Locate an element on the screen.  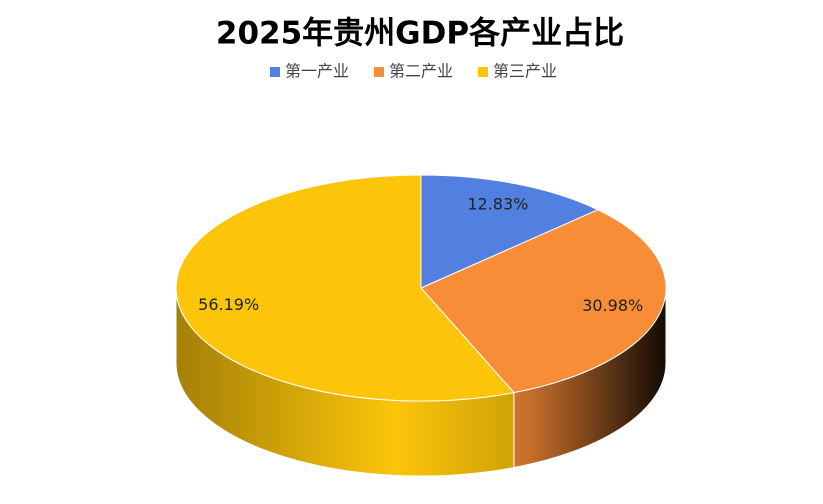
data-label: 30.98% is located at coordinates (612, 305).